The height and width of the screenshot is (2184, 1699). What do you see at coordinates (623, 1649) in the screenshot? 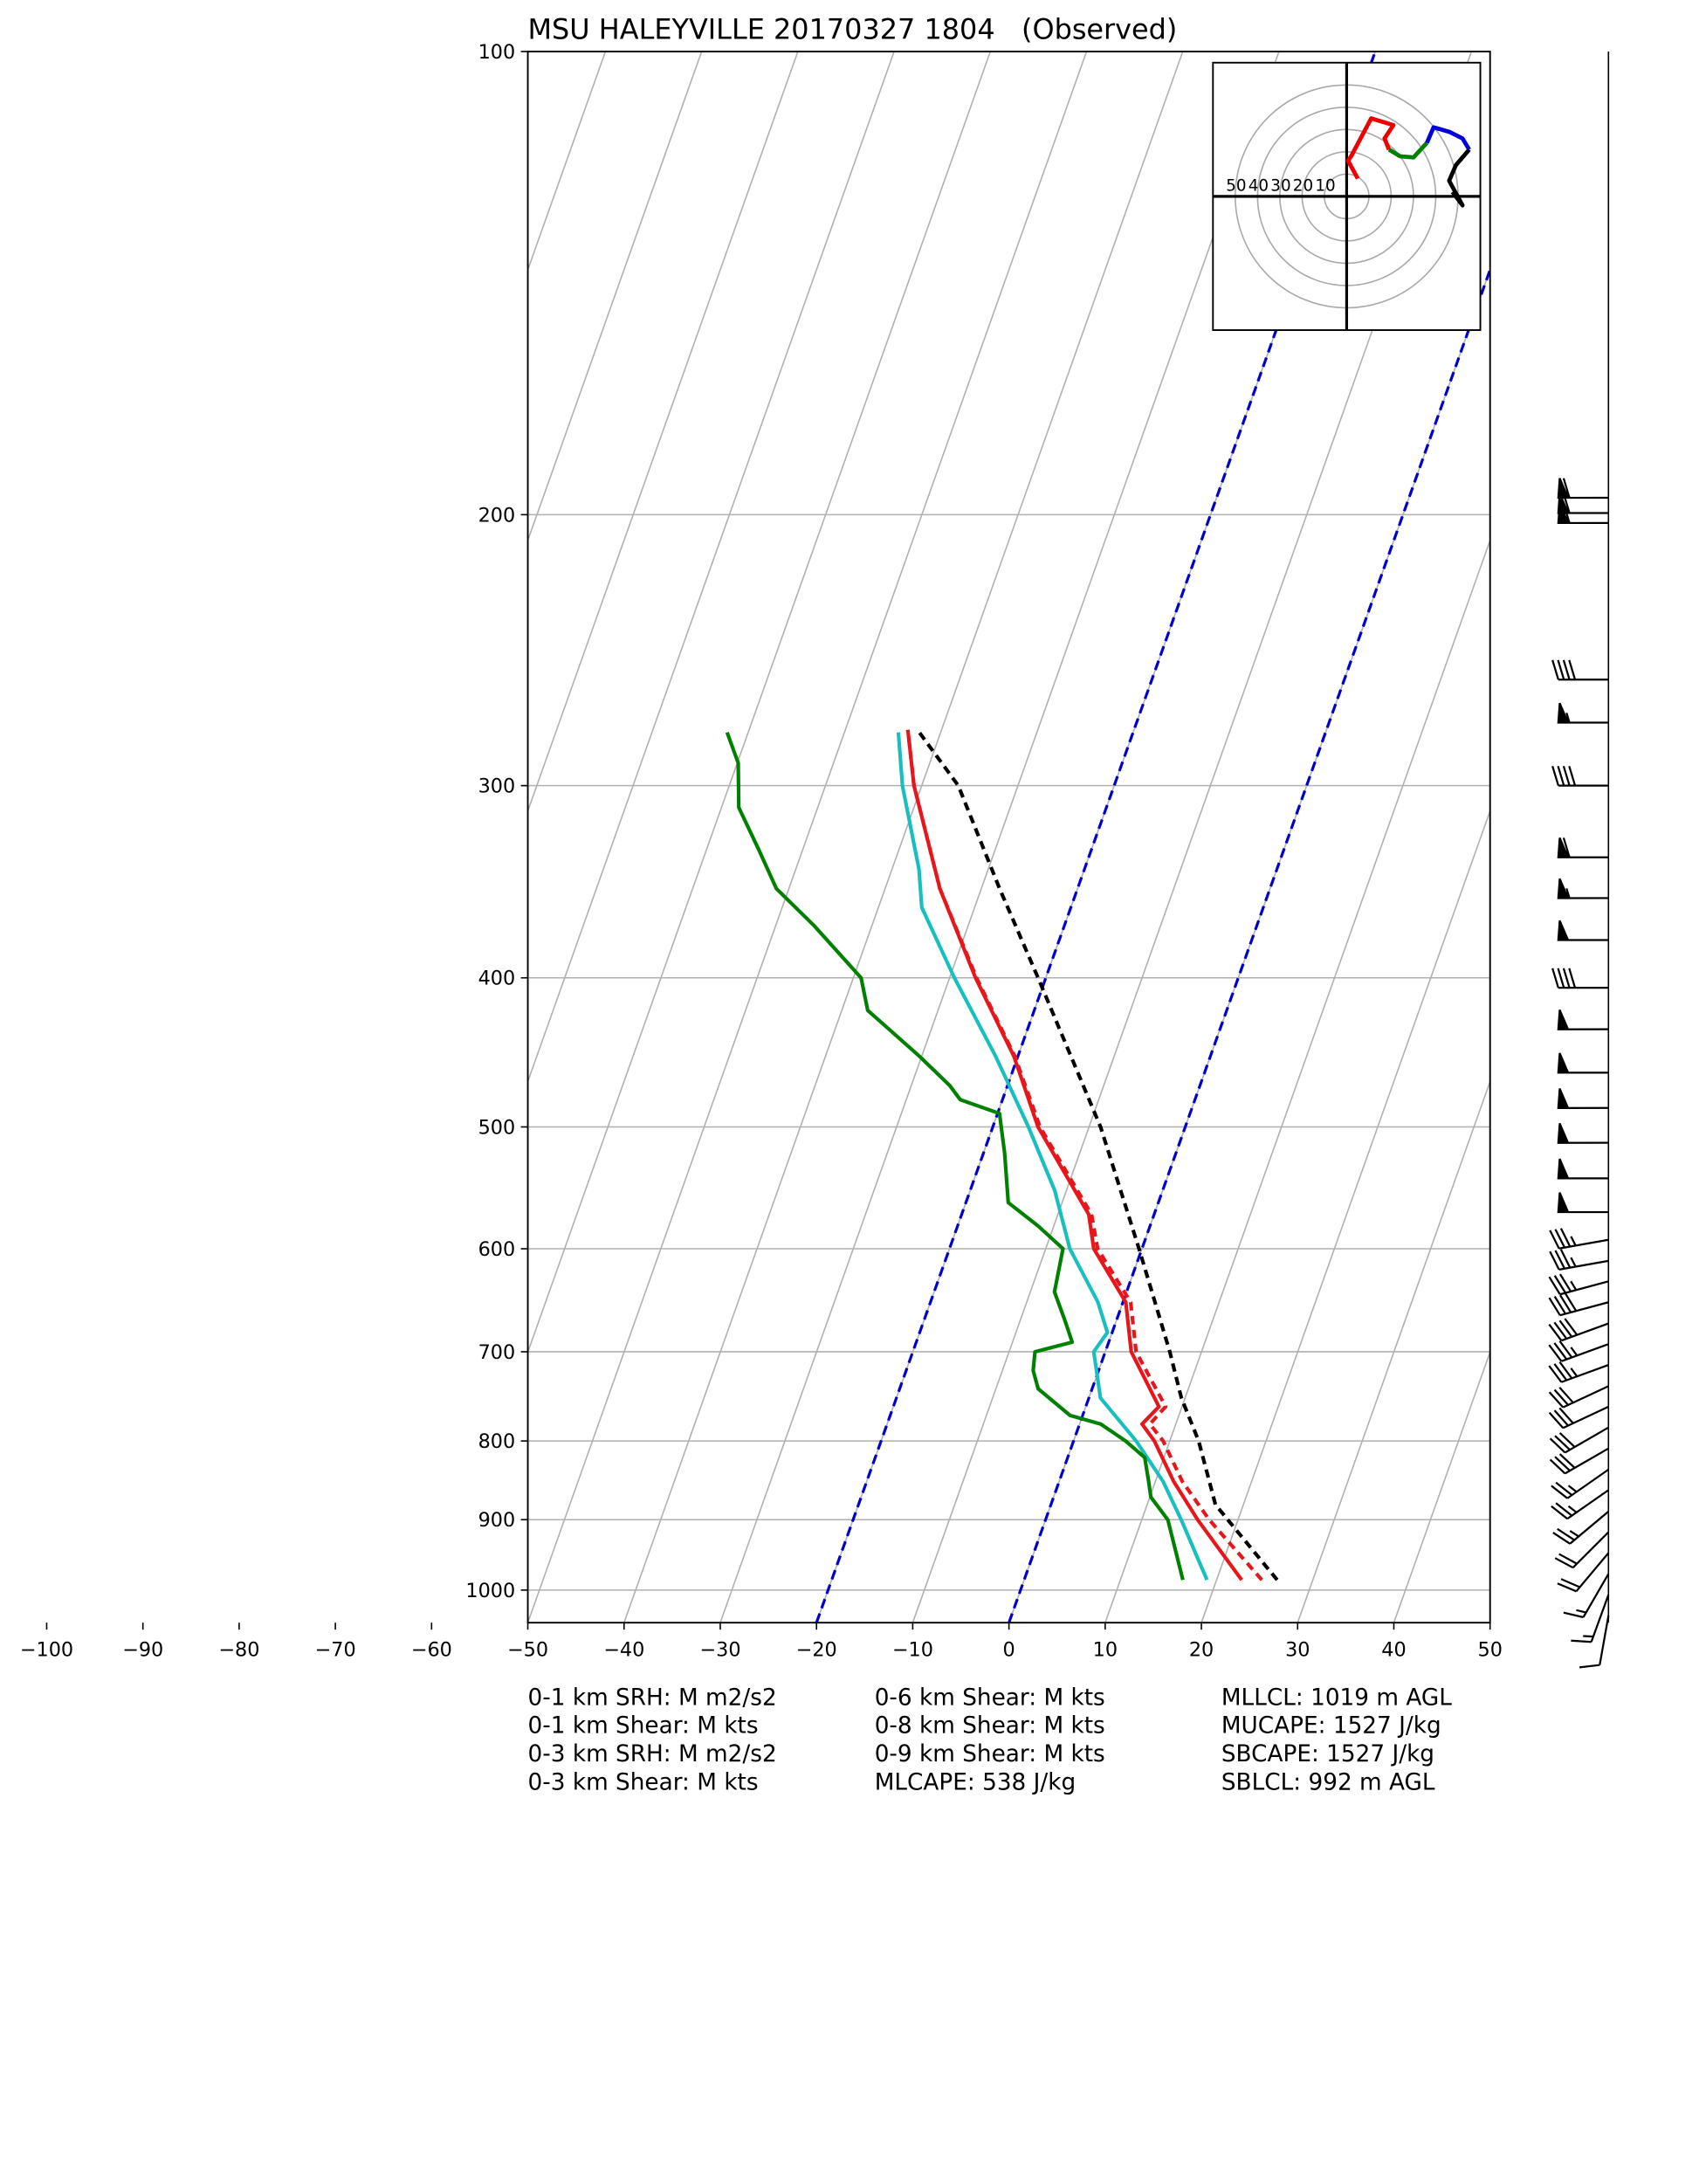
I see `x-tick-label: −40` at bounding box center [623, 1649].